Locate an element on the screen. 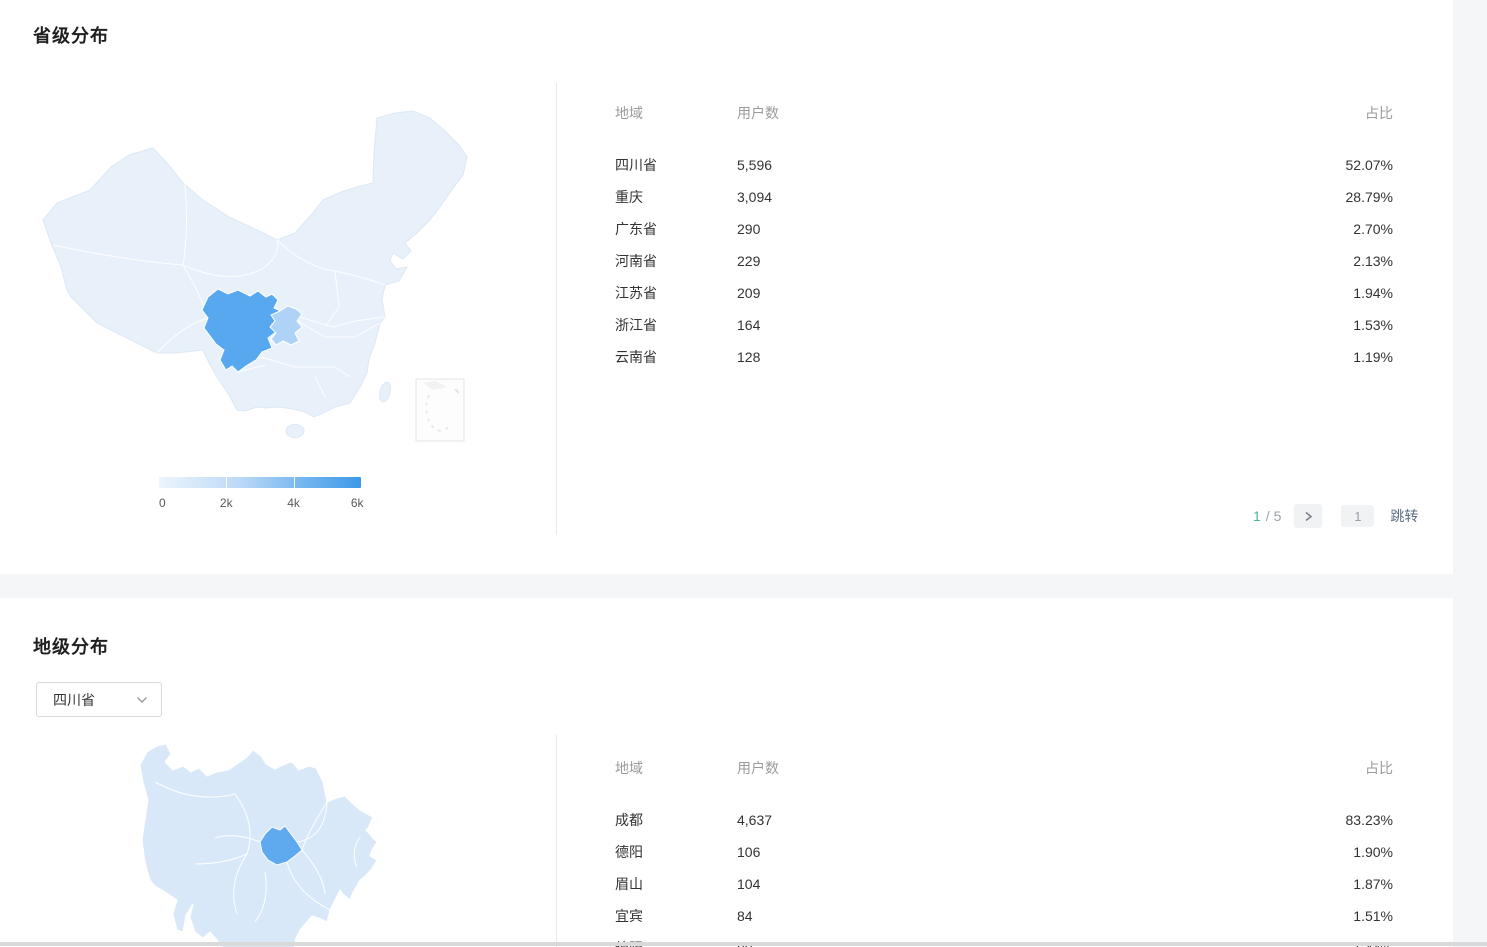 The height and width of the screenshot is (947, 1487). cell-users: 106 is located at coordinates (749, 852).